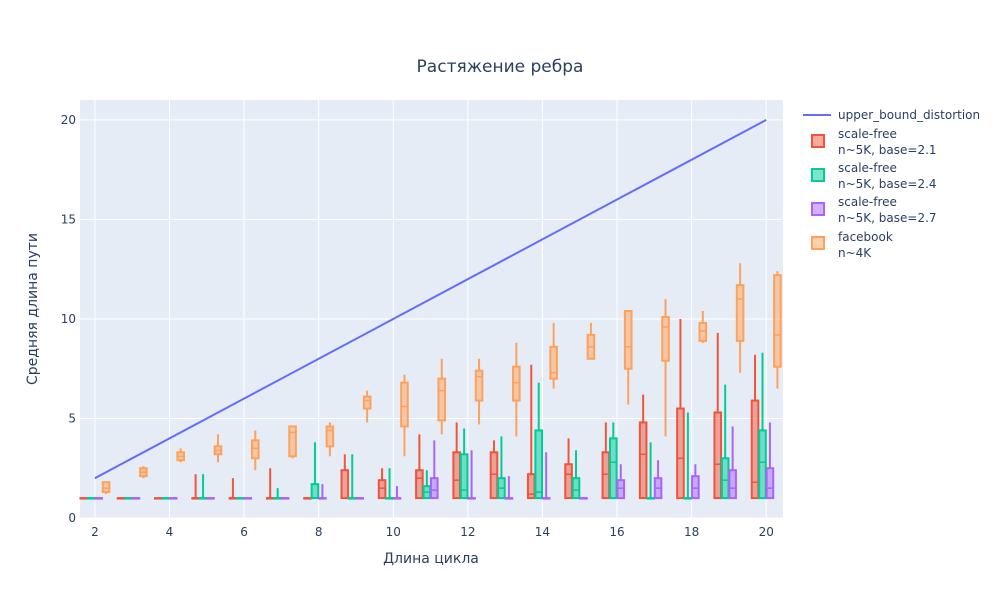  I want to click on y-axis-title: Средняя длина пути, so click(33, 309).